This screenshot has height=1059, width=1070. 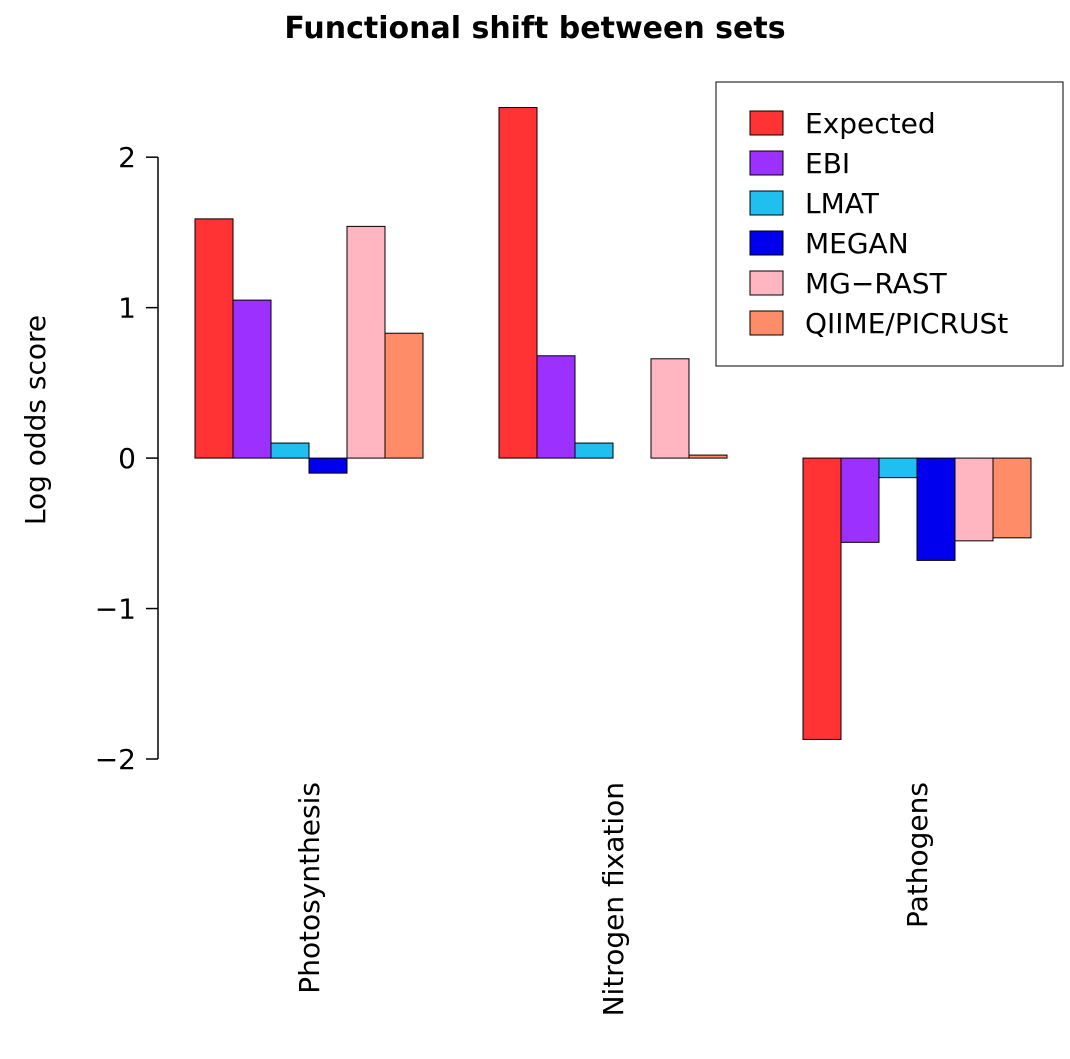 What do you see at coordinates (876, 283) in the screenshot?
I see `legend-label: MG−RAST` at bounding box center [876, 283].